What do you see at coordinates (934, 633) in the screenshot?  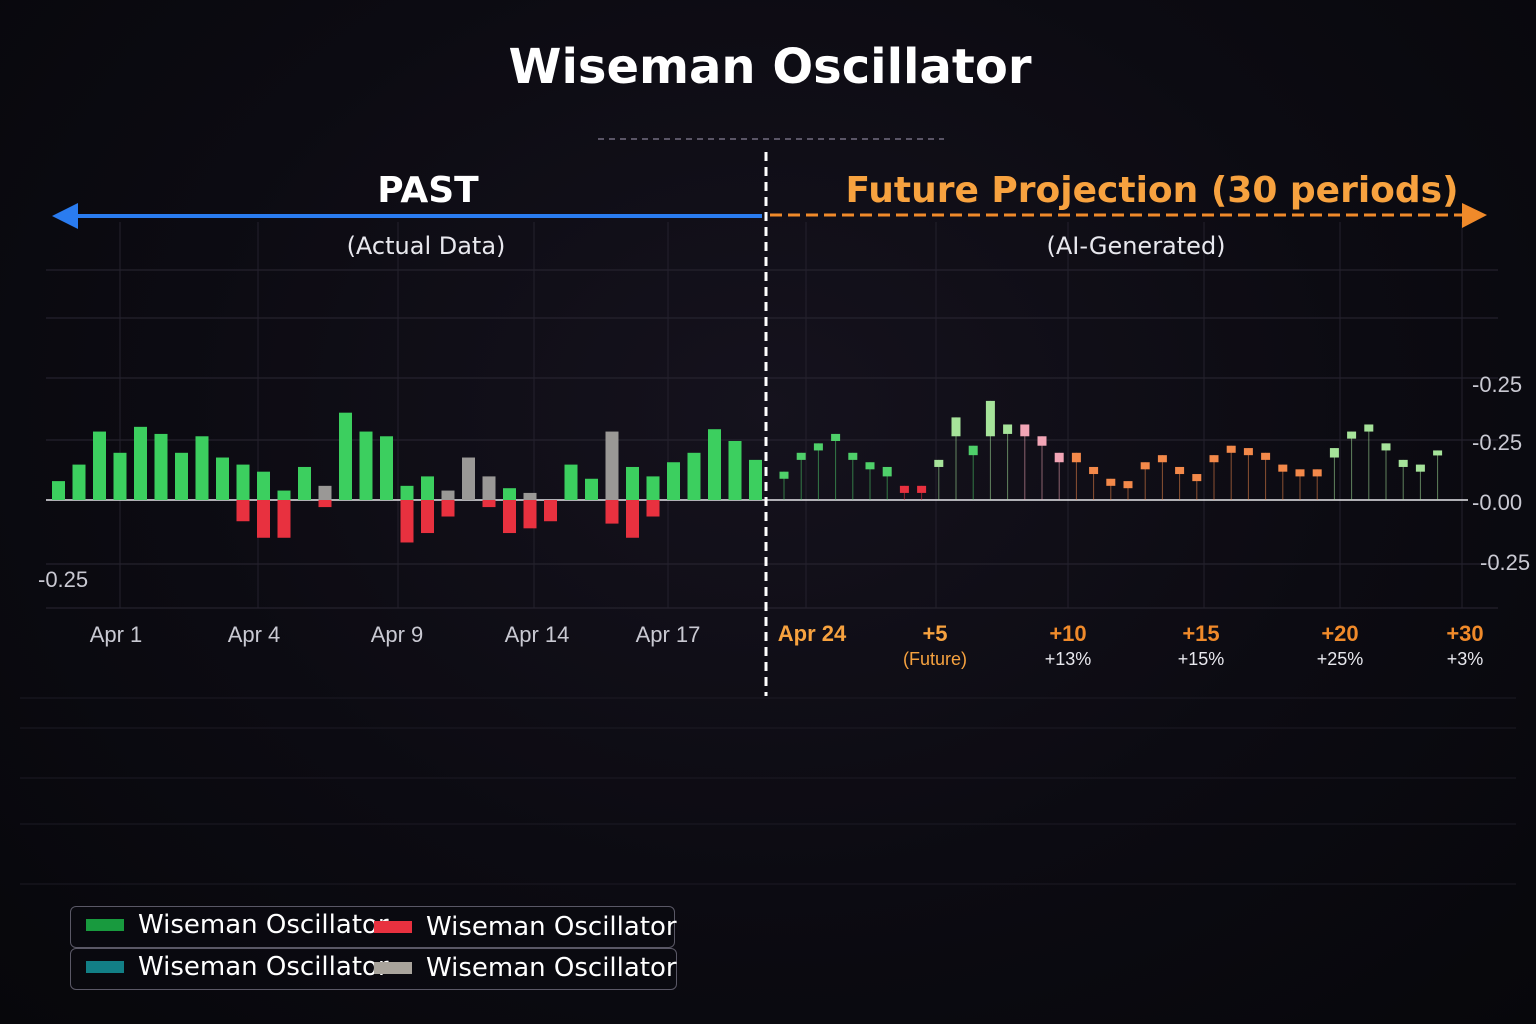 I see `x-tick-label: +5` at bounding box center [934, 633].